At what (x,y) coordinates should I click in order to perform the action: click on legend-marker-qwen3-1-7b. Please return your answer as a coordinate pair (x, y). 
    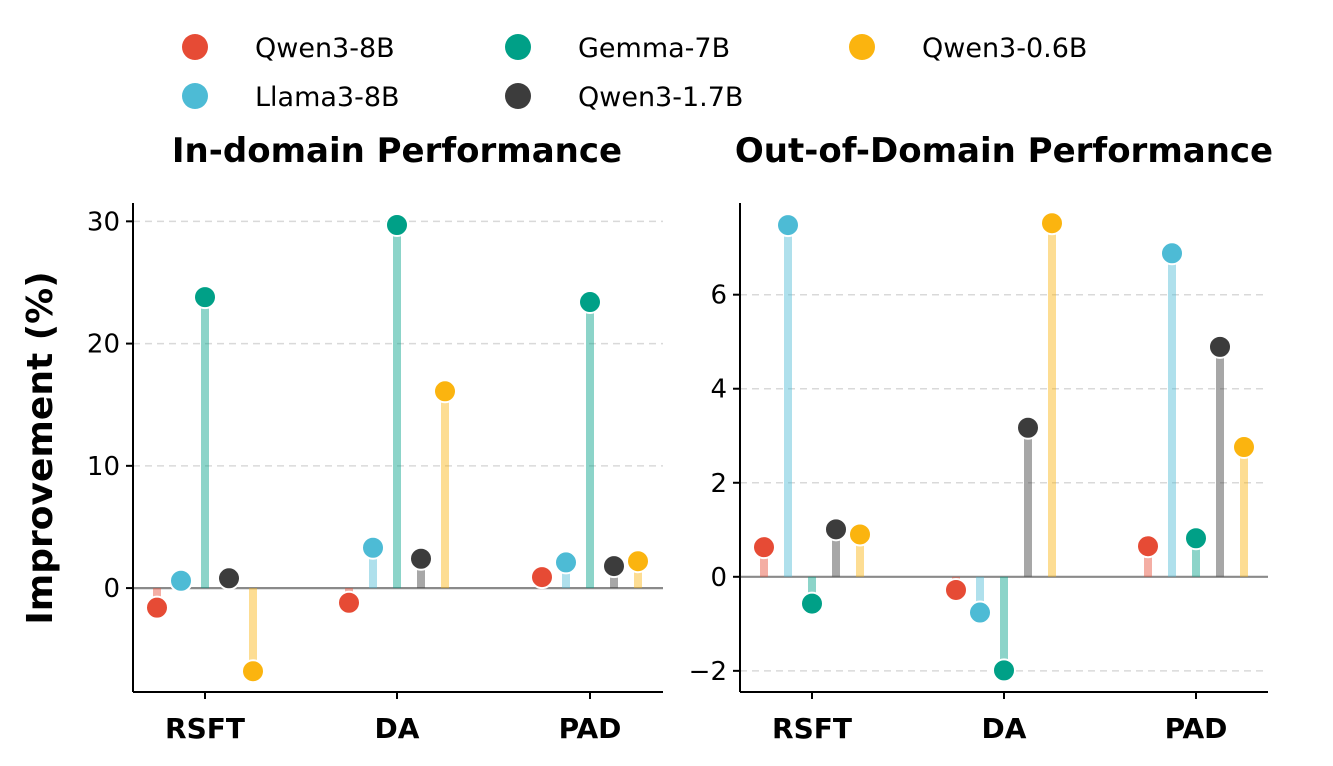
    Looking at the image, I should click on (518, 96).